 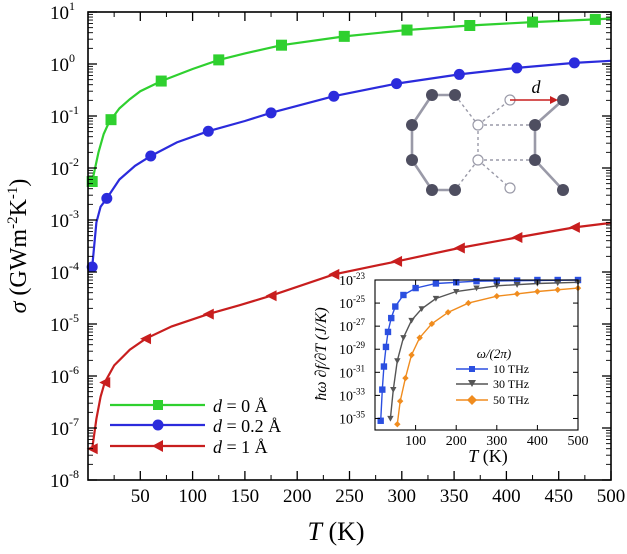 What do you see at coordinates (472, 400) in the screenshot?
I see `legend-marker-diamond` at bounding box center [472, 400].